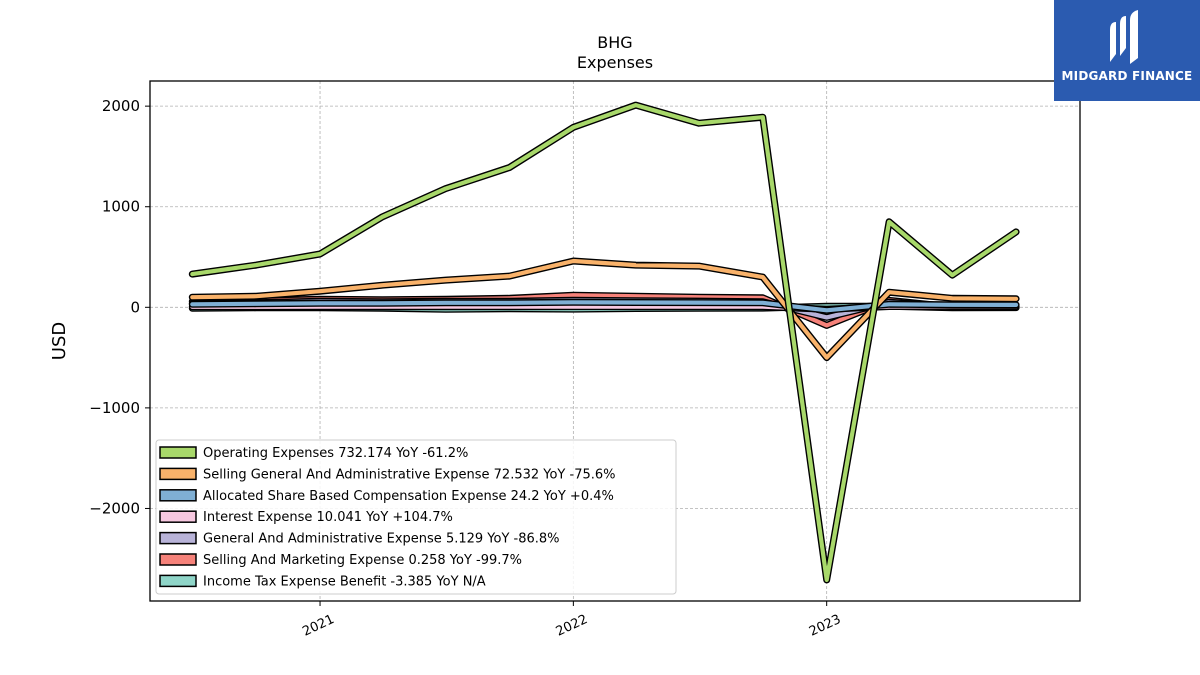 This screenshot has width=1200, height=675. What do you see at coordinates (572, 626) in the screenshot?
I see `x-tick-label: 2022` at bounding box center [572, 626].